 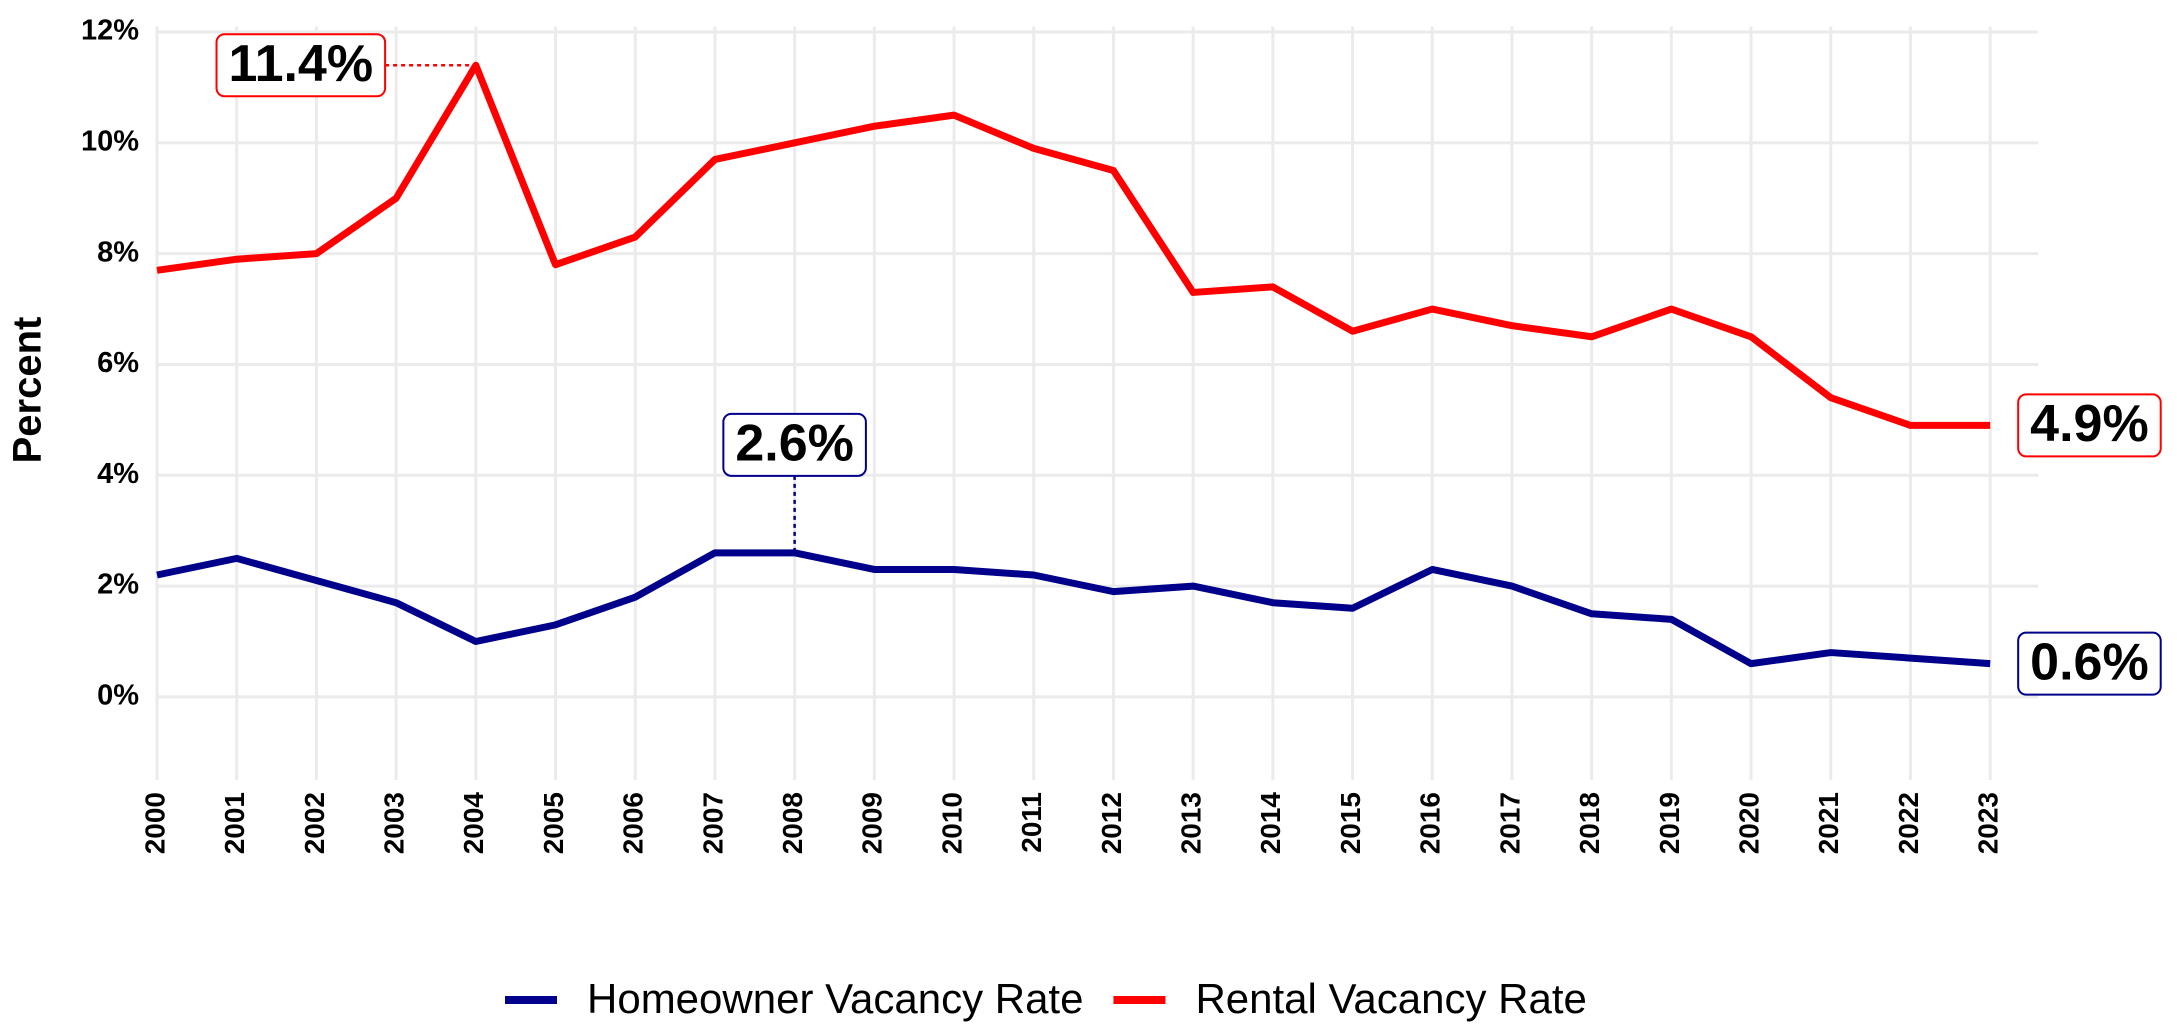 I want to click on y-tick-label: 12%, so click(x=110, y=31).